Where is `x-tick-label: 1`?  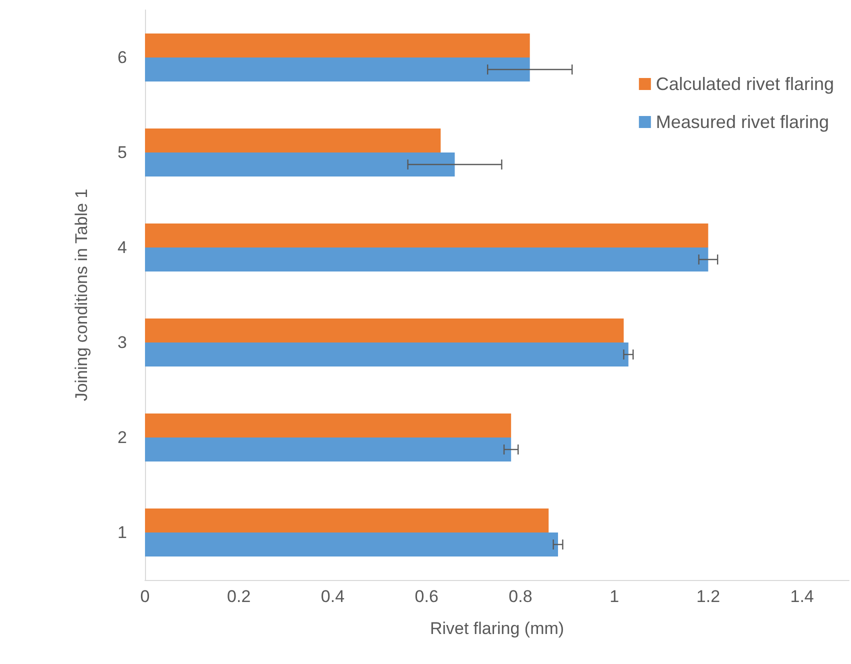 x-tick-label: 1 is located at coordinates (615, 596).